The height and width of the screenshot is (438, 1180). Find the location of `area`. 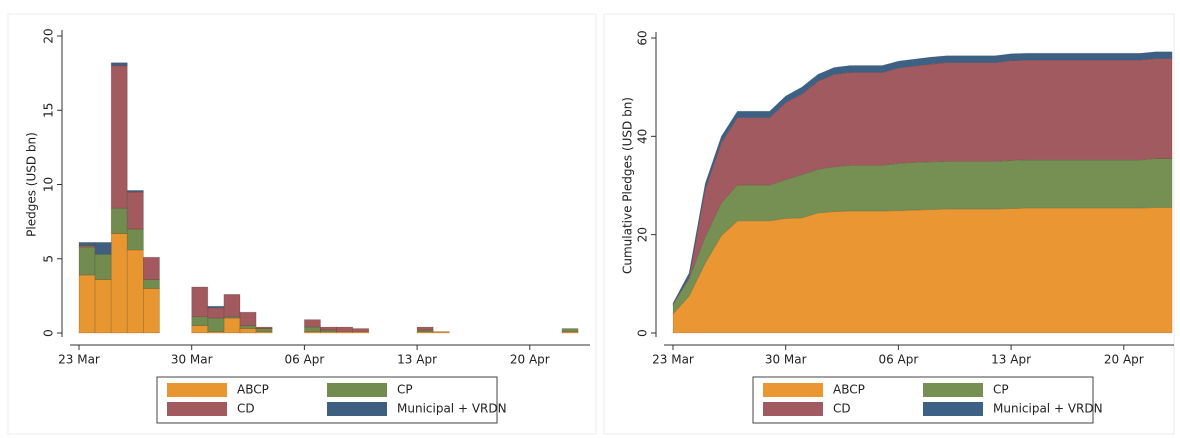

area is located at coordinates (922, 270).